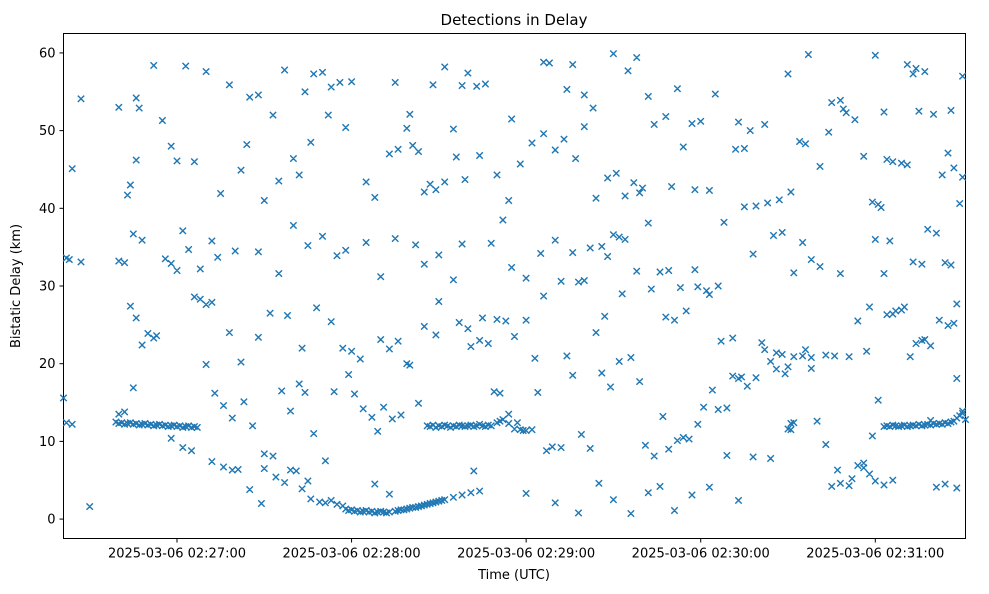  What do you see at coordinates (47, 442) in the screenshot?
I see `y-tick-label: 10` at bounding box center [47, 442].